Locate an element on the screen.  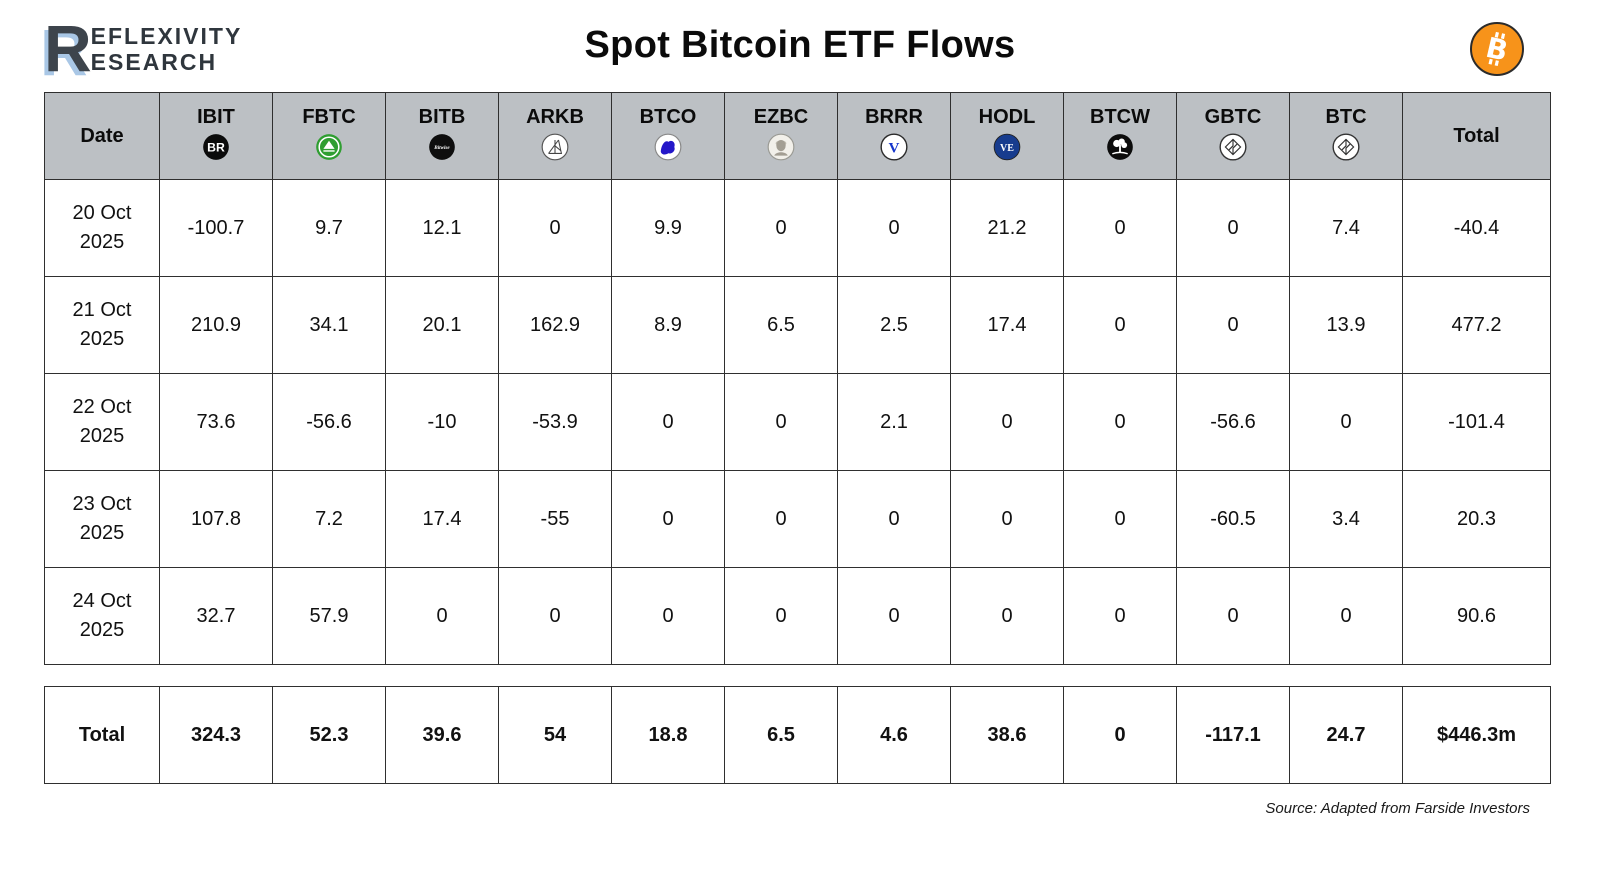
logo-line2: ESEARCH is located at coordinates (154, 62).